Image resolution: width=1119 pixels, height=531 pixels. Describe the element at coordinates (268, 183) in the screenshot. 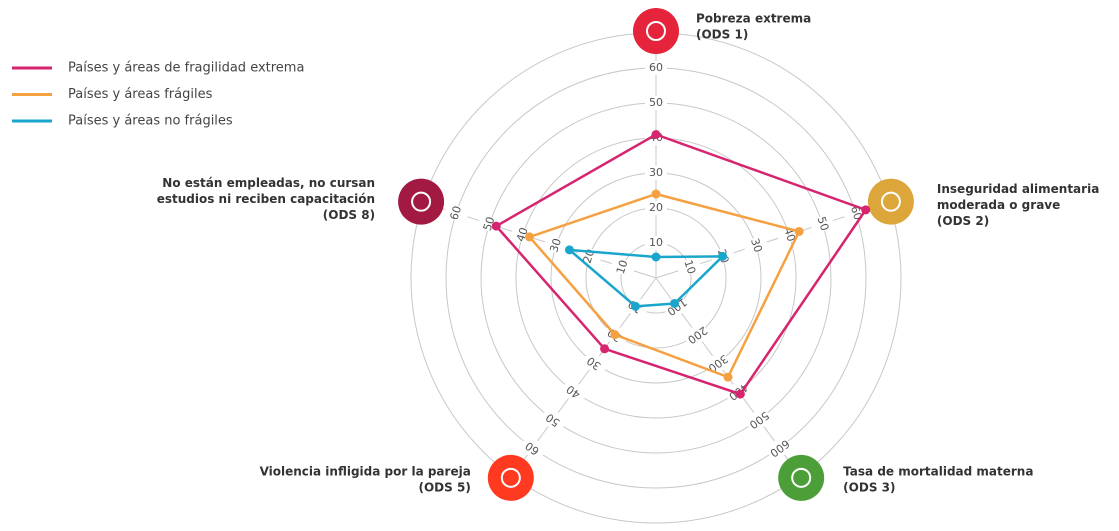

I see `axis-label: No están empleadas, no cursan` at that location.